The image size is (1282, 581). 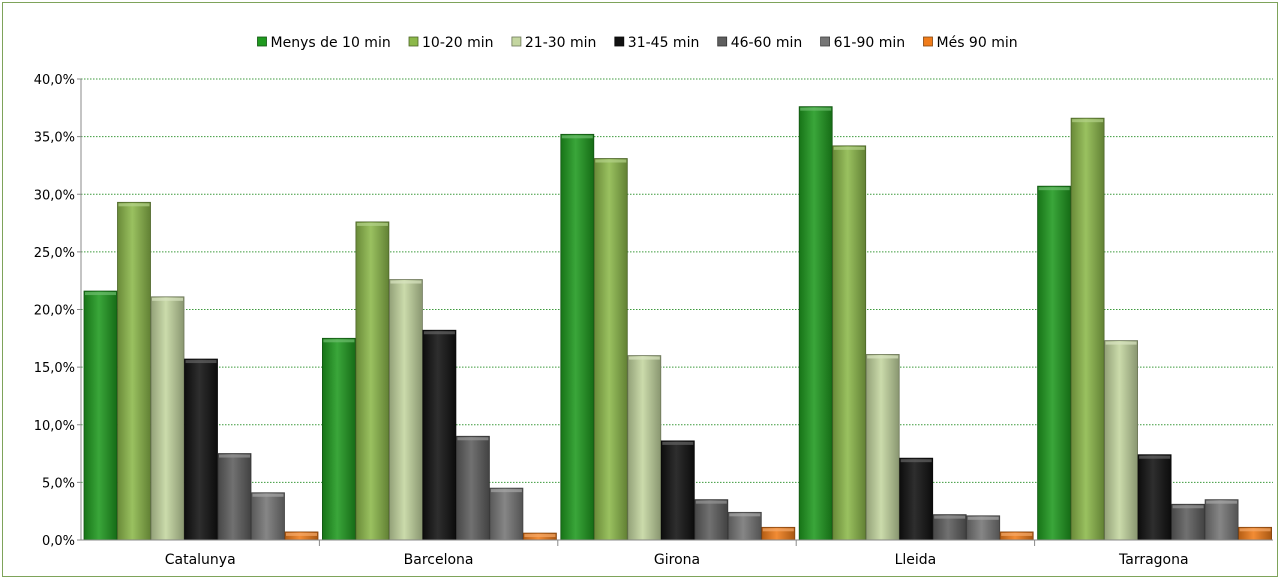 I want to click on legend-item: 46-60 min, so click(x=760, y=43).